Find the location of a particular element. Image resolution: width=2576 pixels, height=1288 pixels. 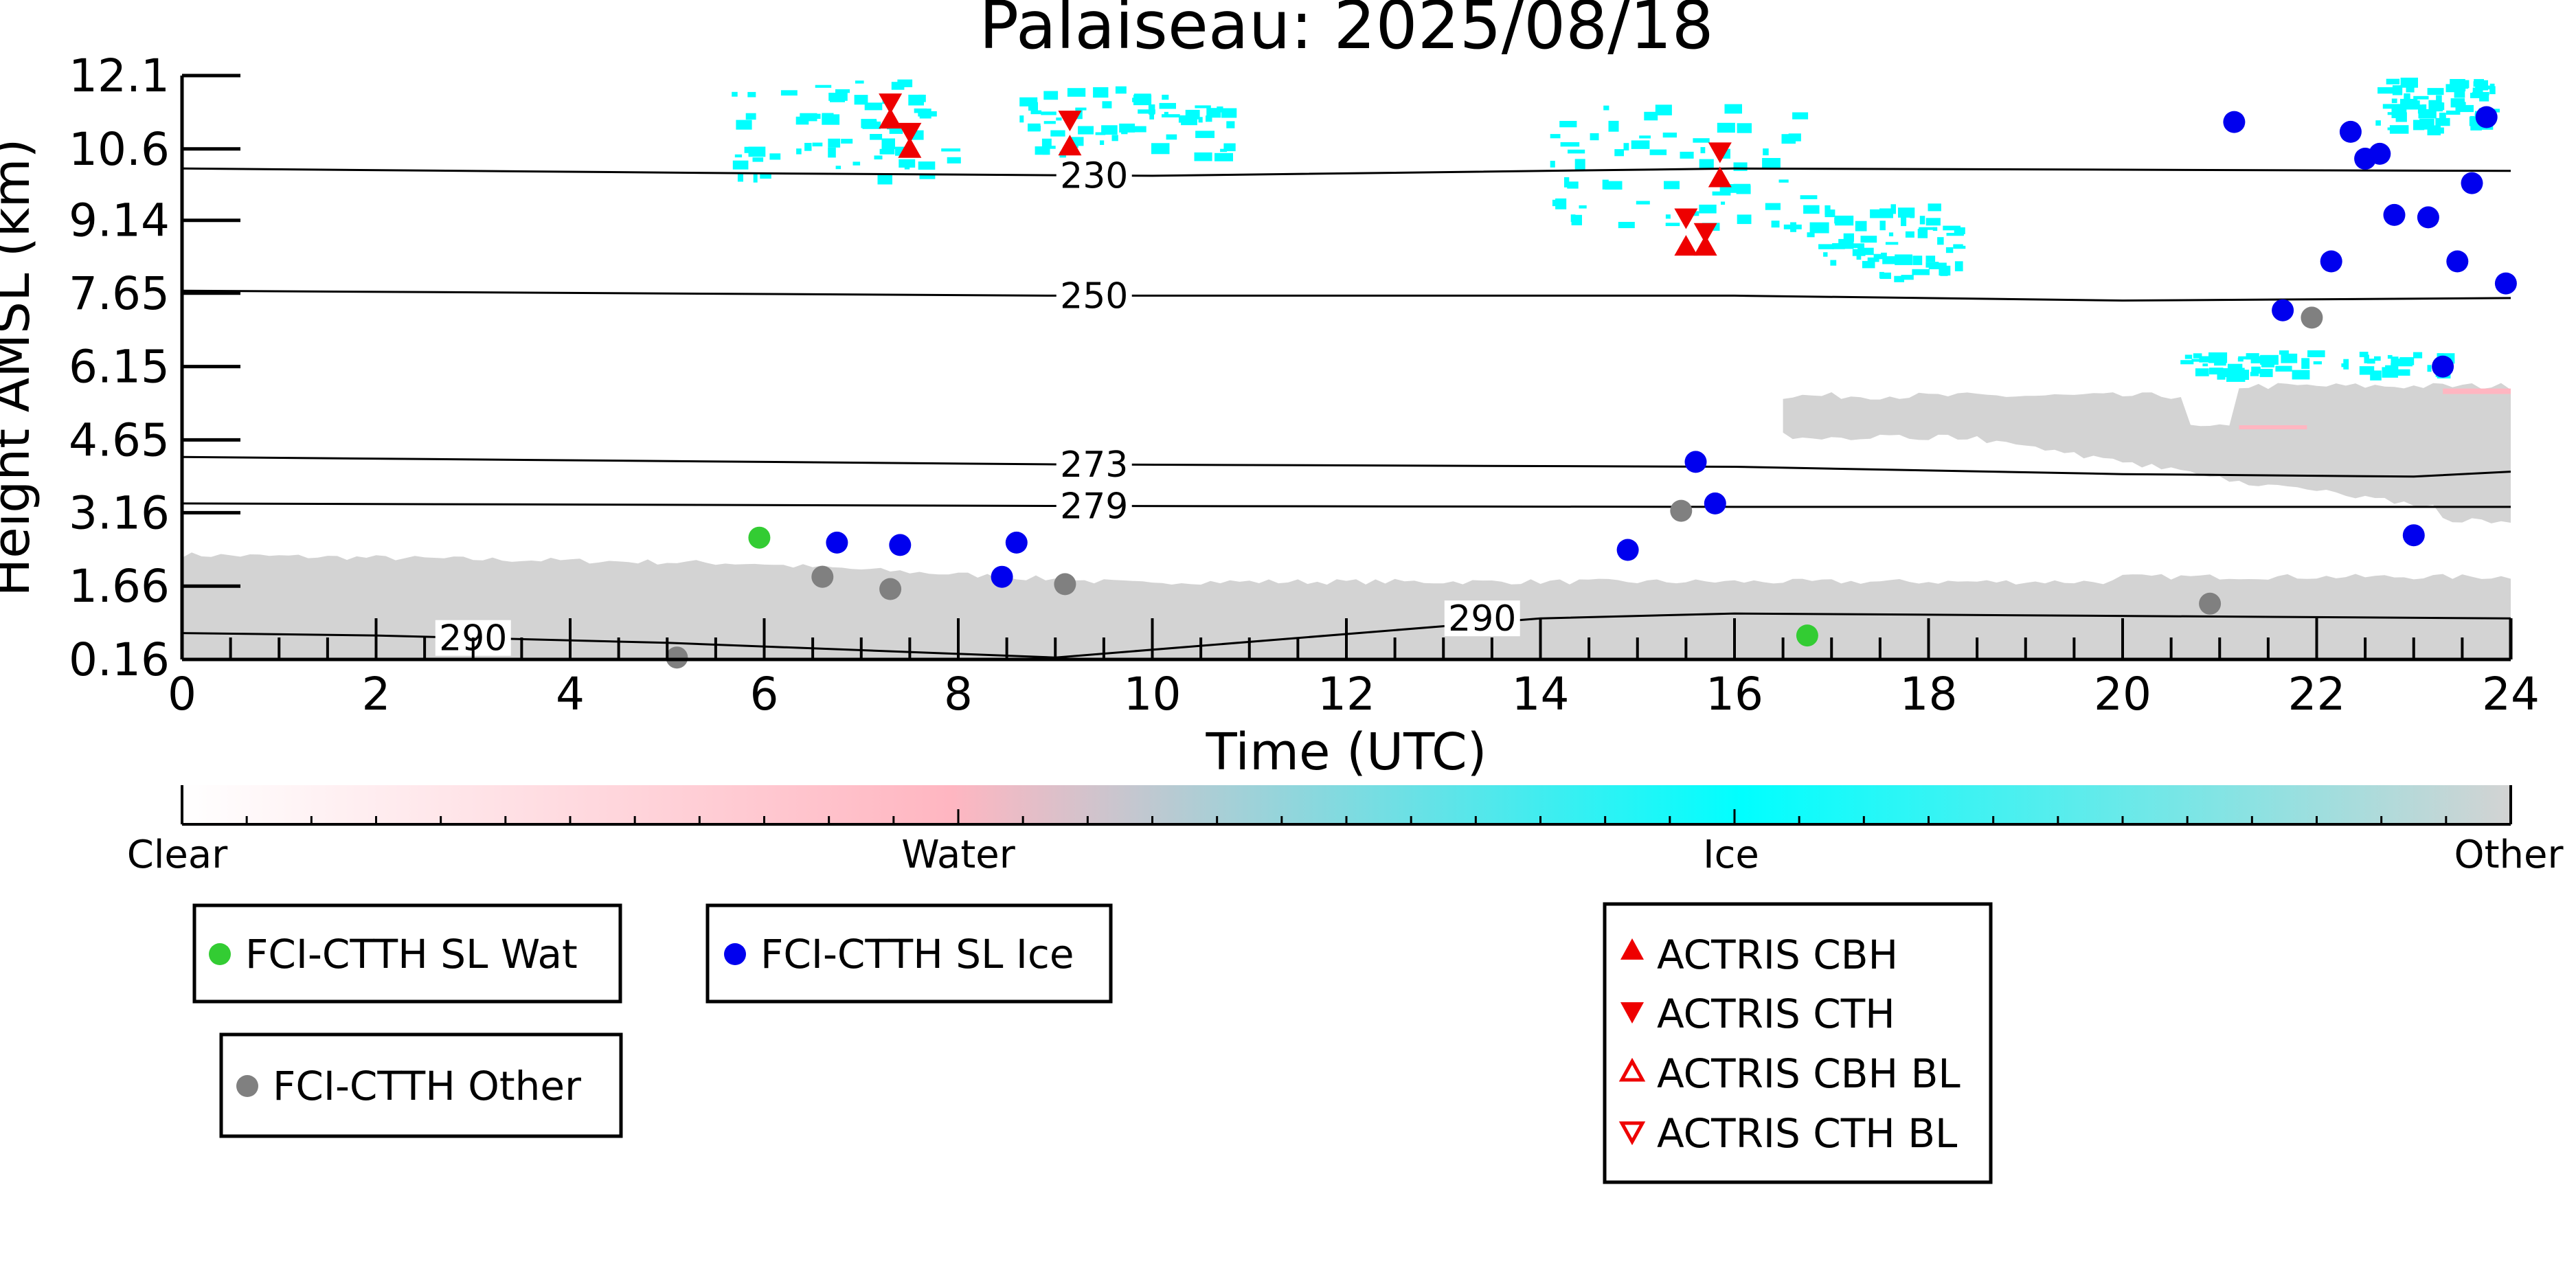

isotherm-label-290: 290 is located at coordinates (1482, 619).